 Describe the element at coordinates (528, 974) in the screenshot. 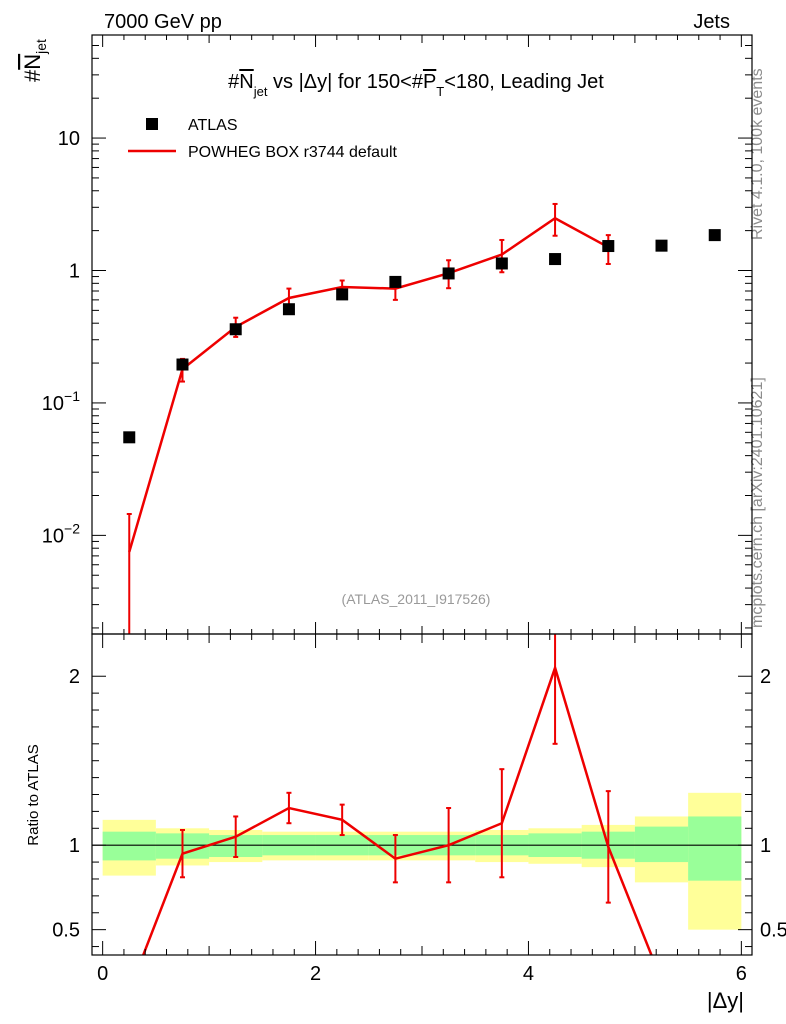

I see `ratio-x-tick-label: 4` at that location.